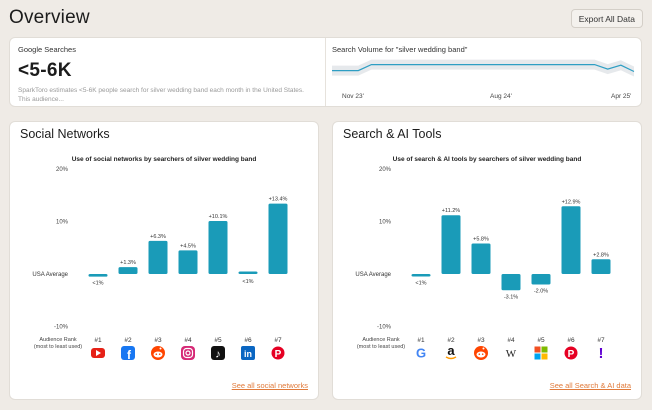 The width and height of the screenshot is (652, 410). I want to click on trend-tick-label: Apr 25', so click(621, 96).